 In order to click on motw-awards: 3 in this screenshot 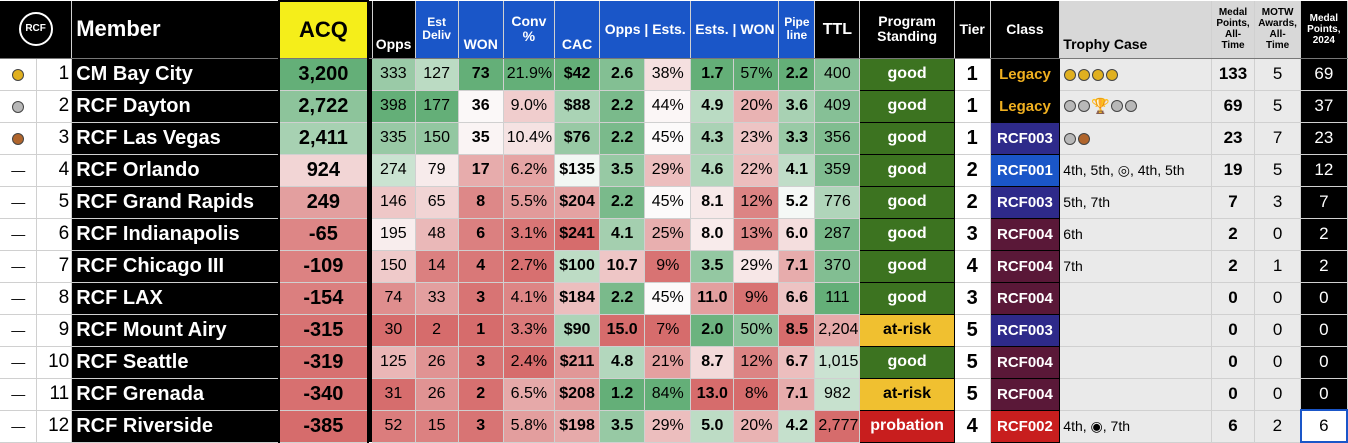, I will do `click(1278, 202)`.